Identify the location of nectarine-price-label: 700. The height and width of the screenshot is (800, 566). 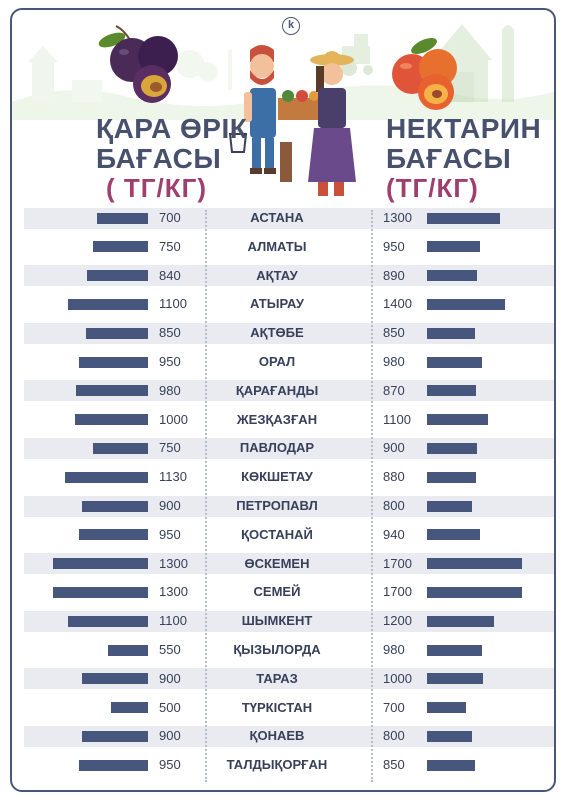
(394, 707).